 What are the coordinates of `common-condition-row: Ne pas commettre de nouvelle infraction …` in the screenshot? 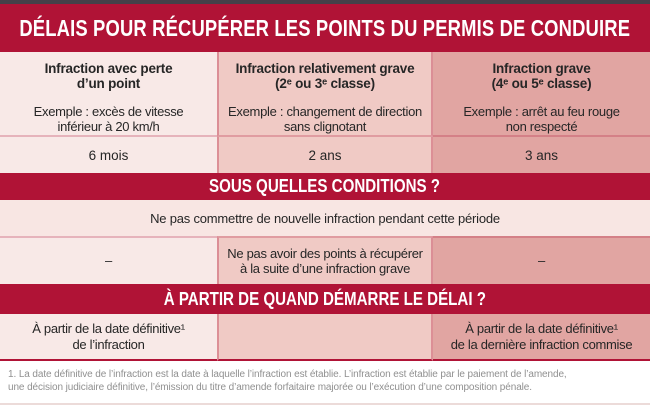 It's located at (325, 218).